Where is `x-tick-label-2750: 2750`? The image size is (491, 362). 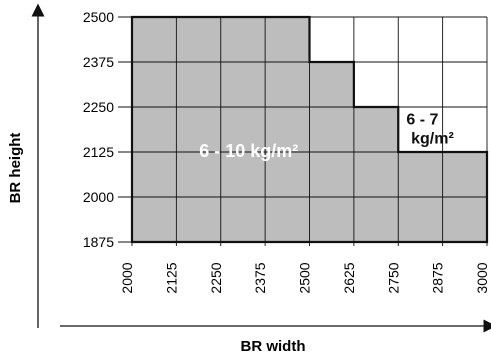
x-tick-label-2750: 2750 is located at coordinates (393, 277).